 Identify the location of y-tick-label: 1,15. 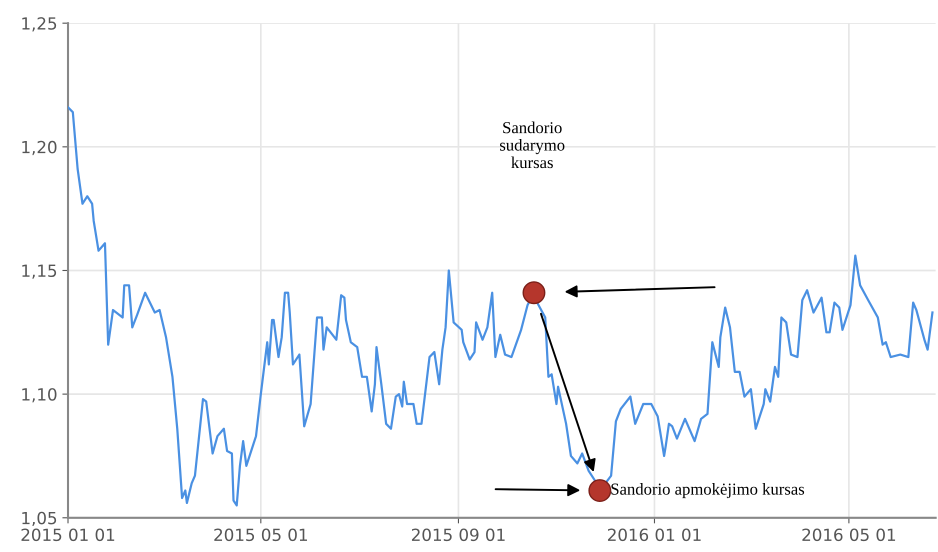
(39, 271).